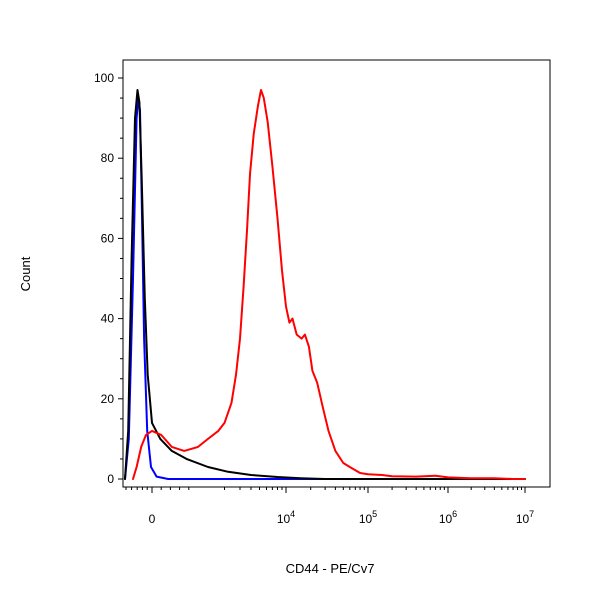 The width and height of the screenshot is (600, 600). Describe the element at coordinates (368, 517) in the screenshot. I see `x-tick-label: 10⁵` at that location.